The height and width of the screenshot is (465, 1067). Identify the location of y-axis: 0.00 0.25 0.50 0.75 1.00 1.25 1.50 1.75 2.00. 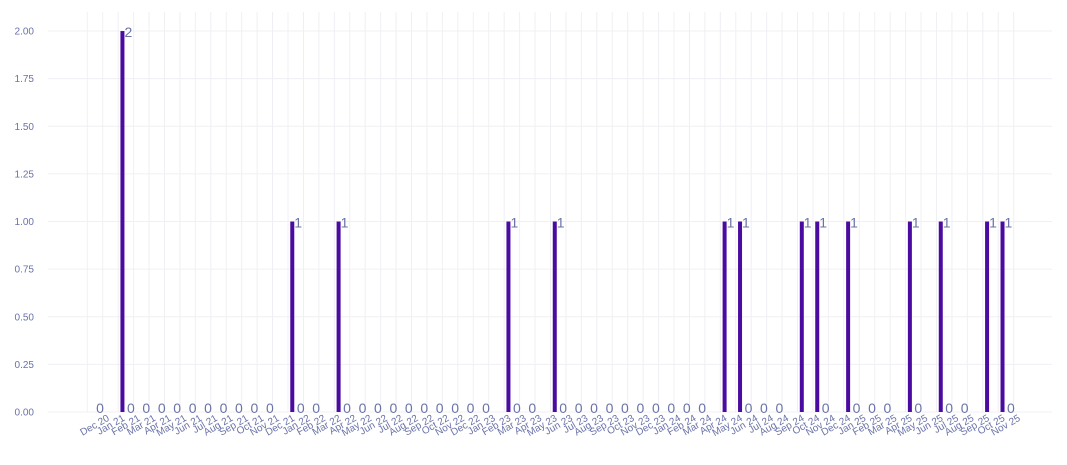
(25, 223).